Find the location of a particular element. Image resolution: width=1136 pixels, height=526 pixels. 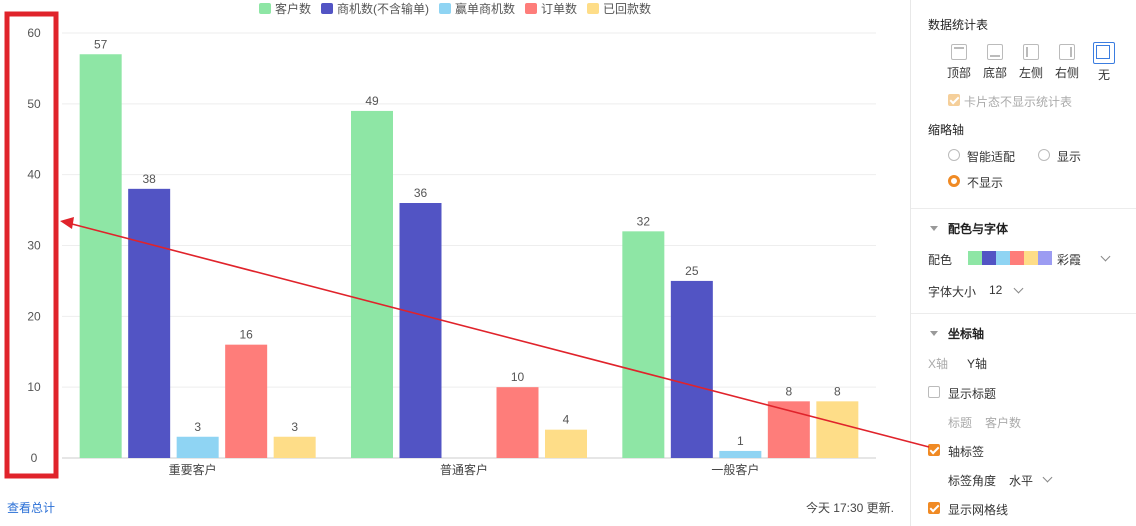

y-axis-tab: Y轴 is located at coordinates (977, 364).